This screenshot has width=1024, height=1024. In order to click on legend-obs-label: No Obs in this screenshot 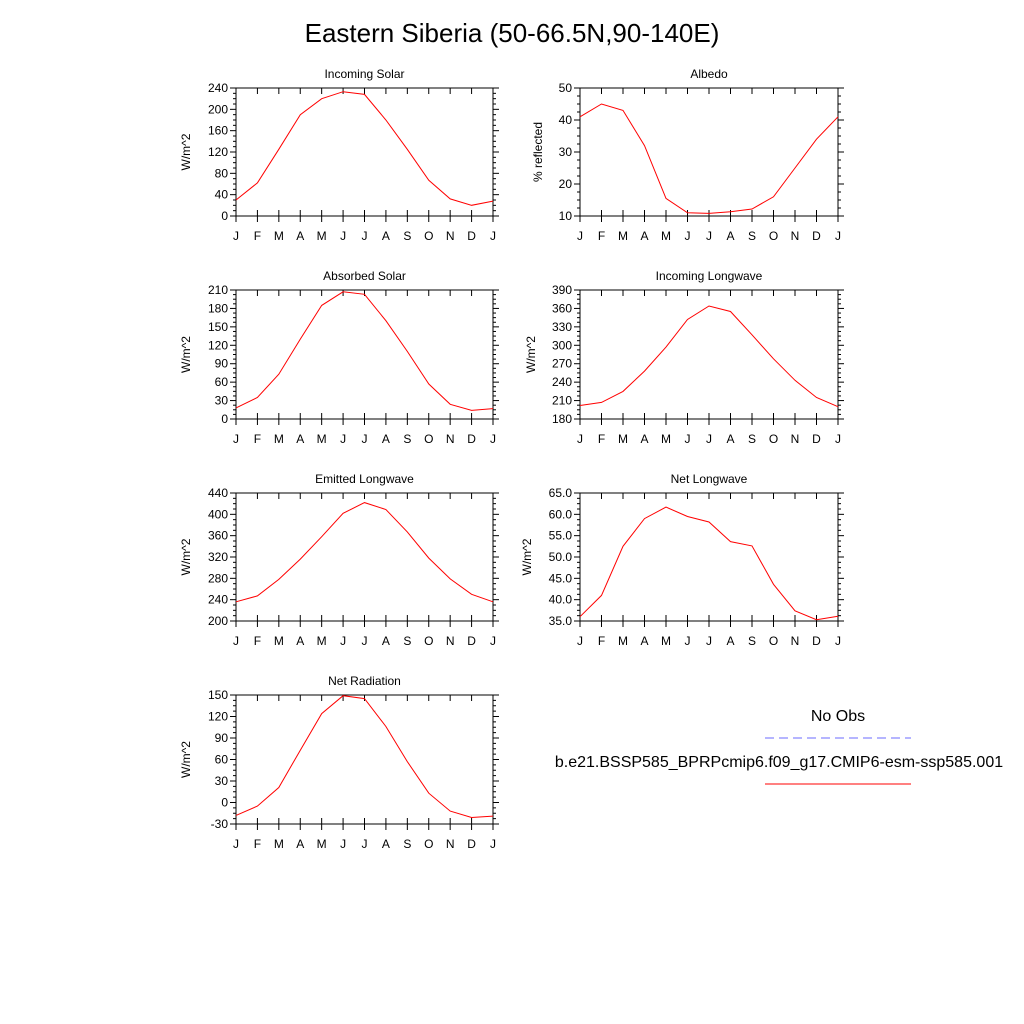, I will do `click(838, 716)`.